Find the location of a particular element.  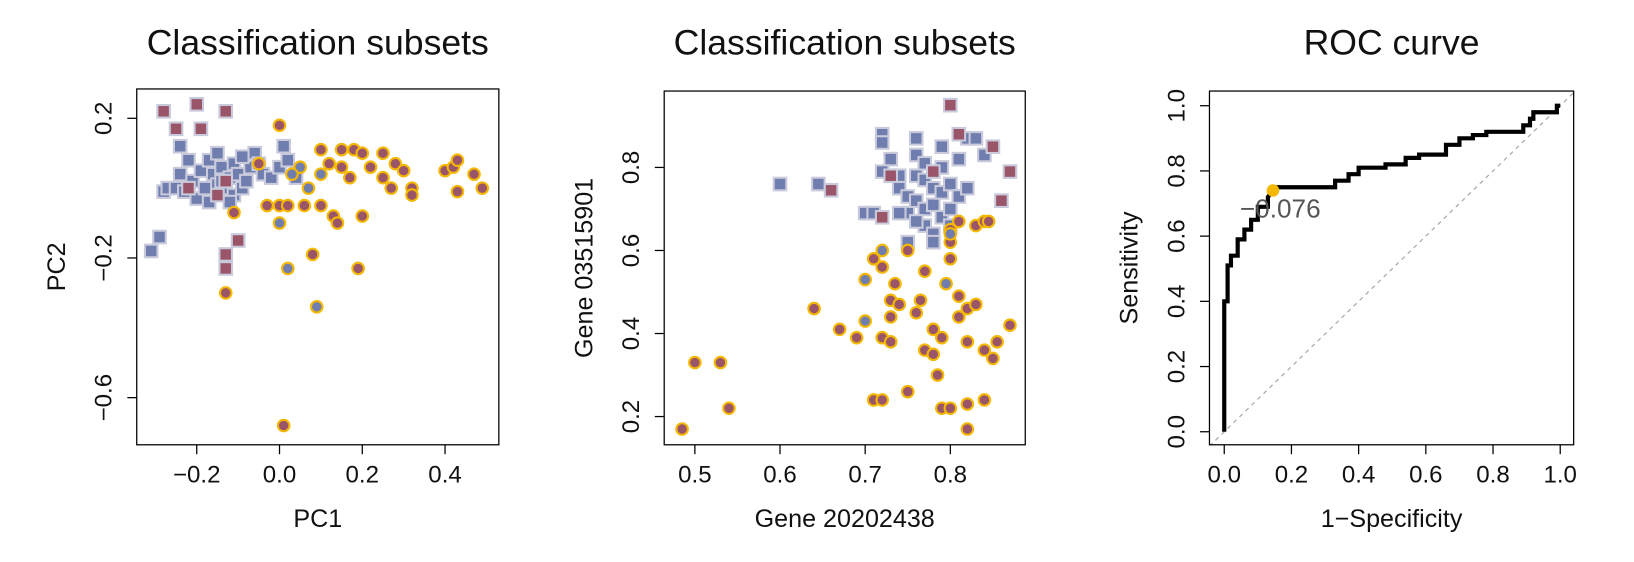

x-tick-label: 0.2 is located at coordinates (1291, 475).